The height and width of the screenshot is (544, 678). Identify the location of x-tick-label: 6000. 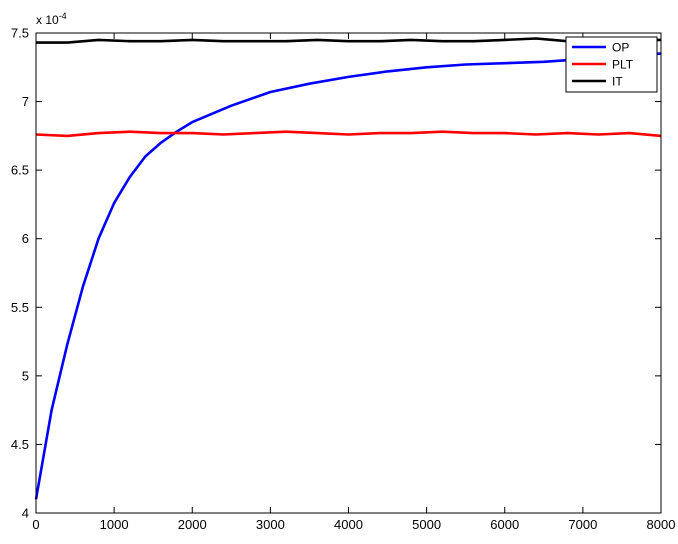
(504, 524).